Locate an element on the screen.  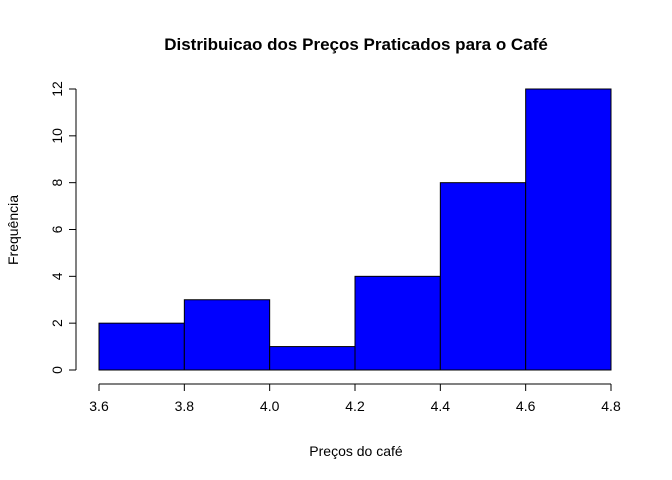
y-tick-label: 8 is located at coordinates (57, 183).